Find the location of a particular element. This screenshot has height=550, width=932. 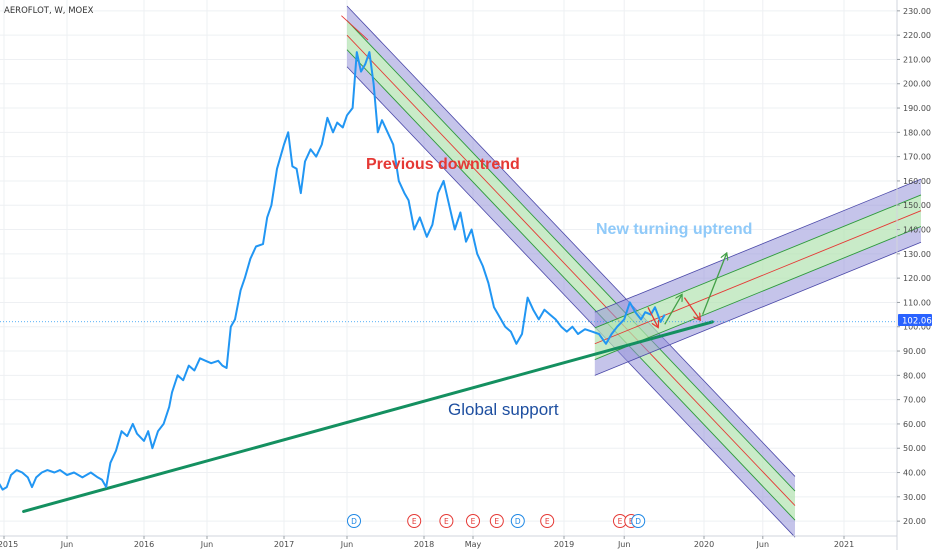

trend-arrows is located at coordinates (687, 290).